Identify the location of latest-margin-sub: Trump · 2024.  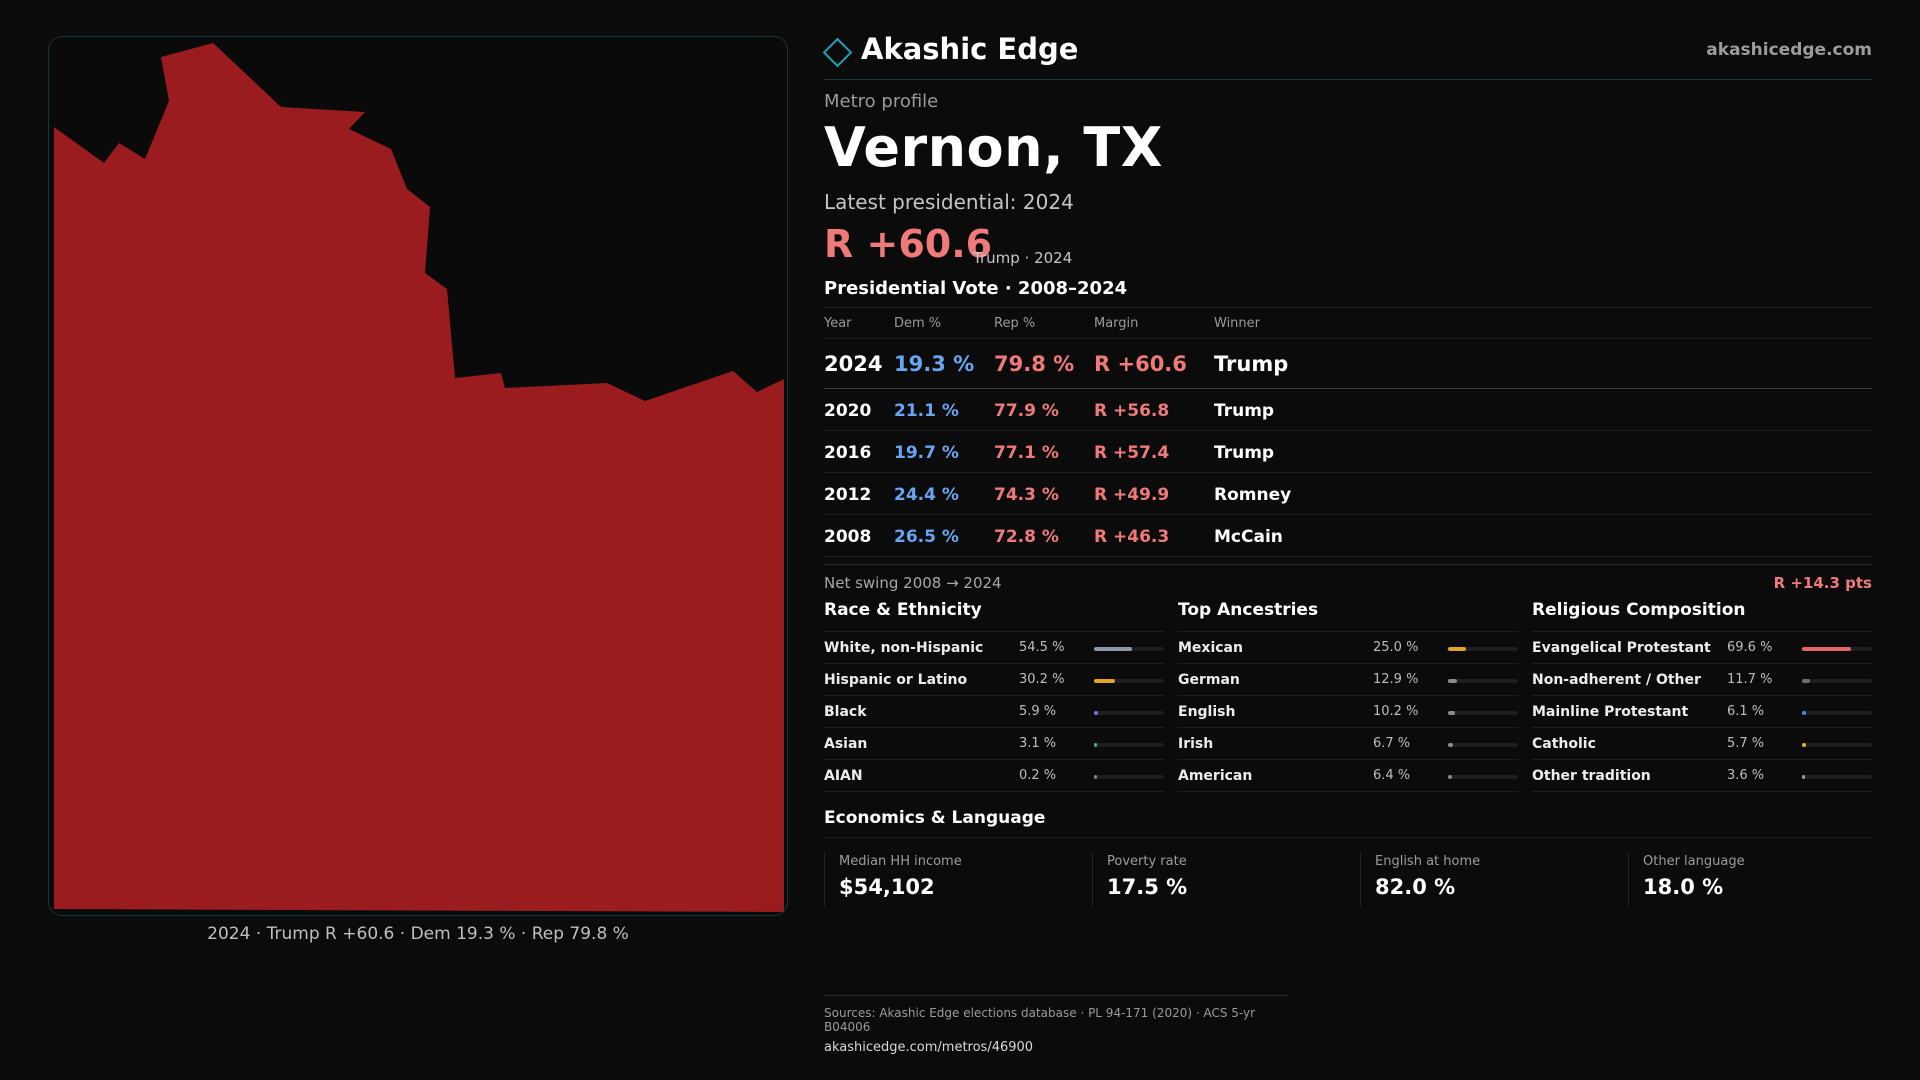
(1023, 258).